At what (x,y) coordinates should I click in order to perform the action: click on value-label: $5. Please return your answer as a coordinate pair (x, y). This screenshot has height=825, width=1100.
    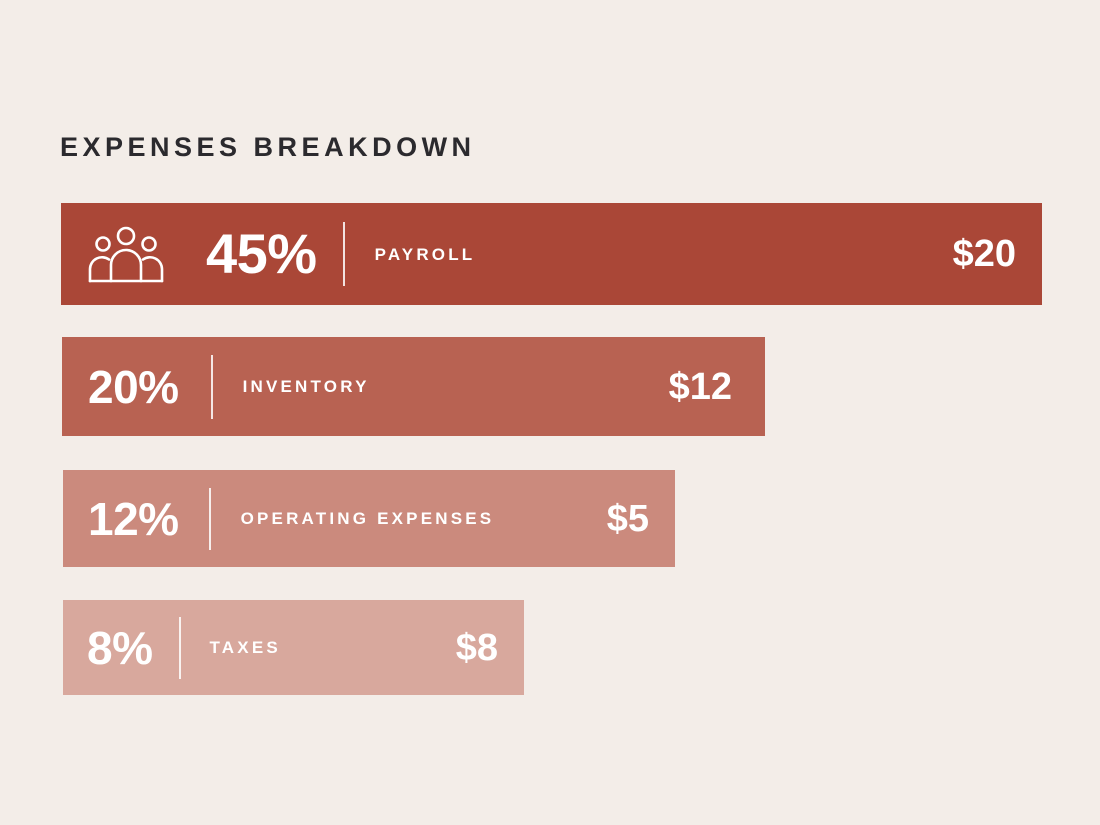
    Looking at the image, I should click on (627, 518).